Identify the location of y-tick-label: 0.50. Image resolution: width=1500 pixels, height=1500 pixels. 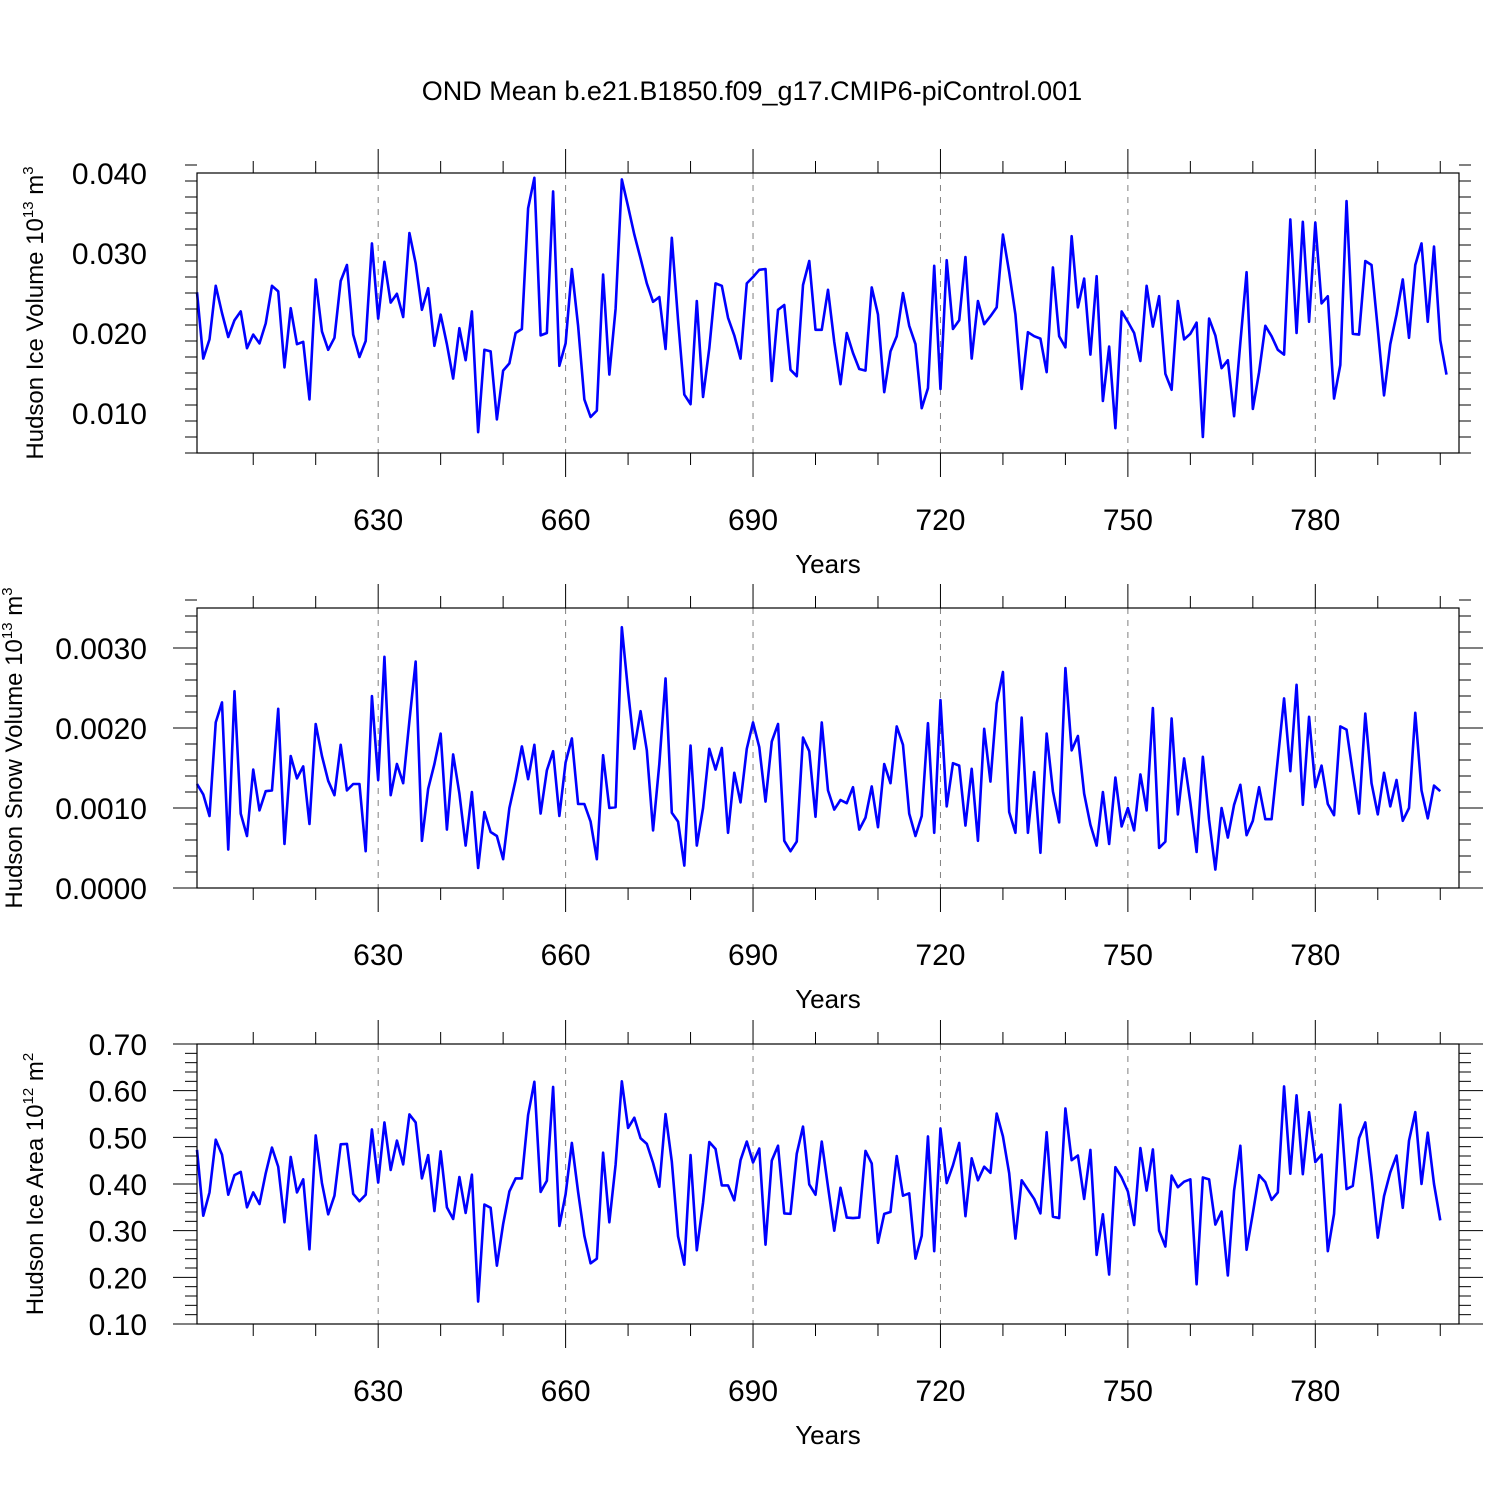
(118, 1138).